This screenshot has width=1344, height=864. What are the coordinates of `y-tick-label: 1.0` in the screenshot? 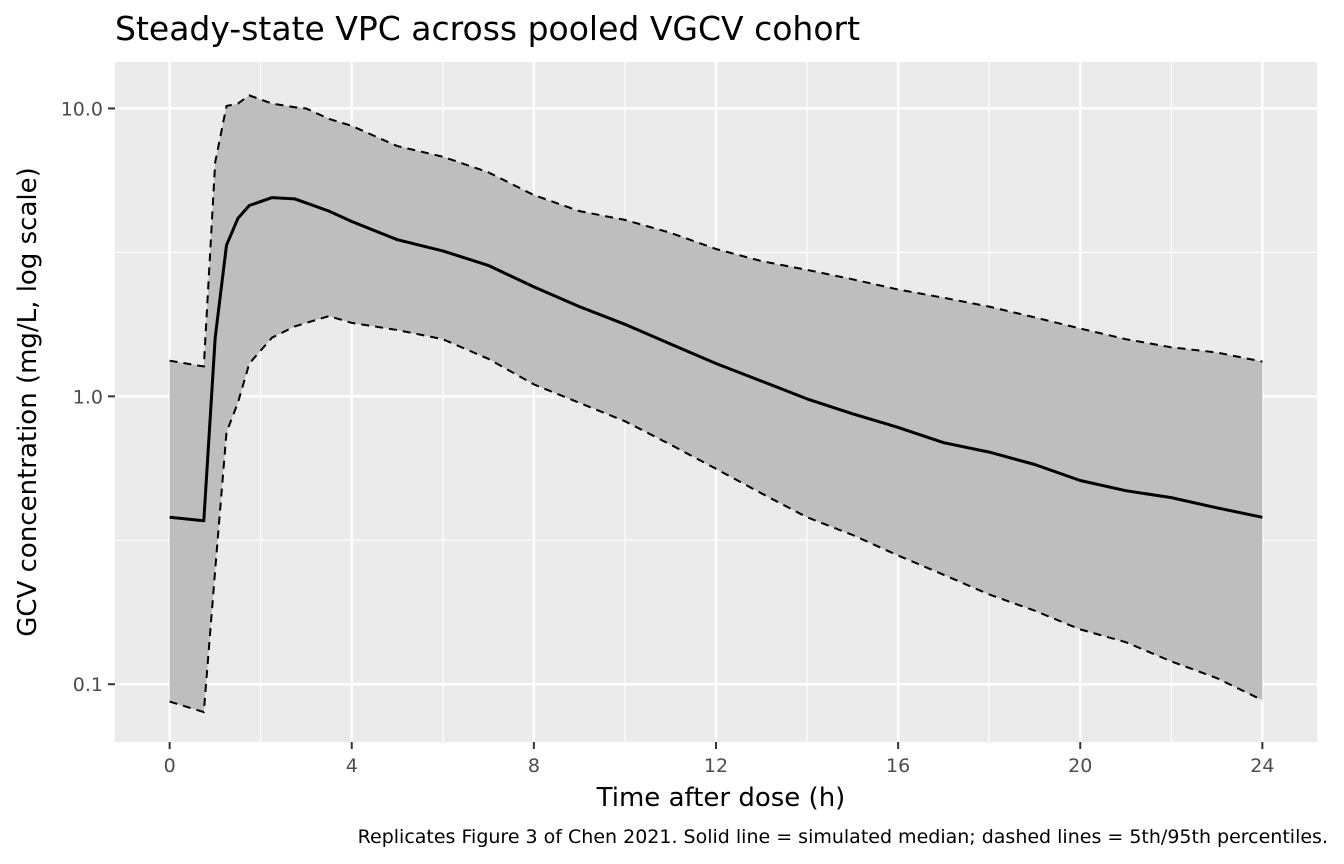 It's located at (88, 397).